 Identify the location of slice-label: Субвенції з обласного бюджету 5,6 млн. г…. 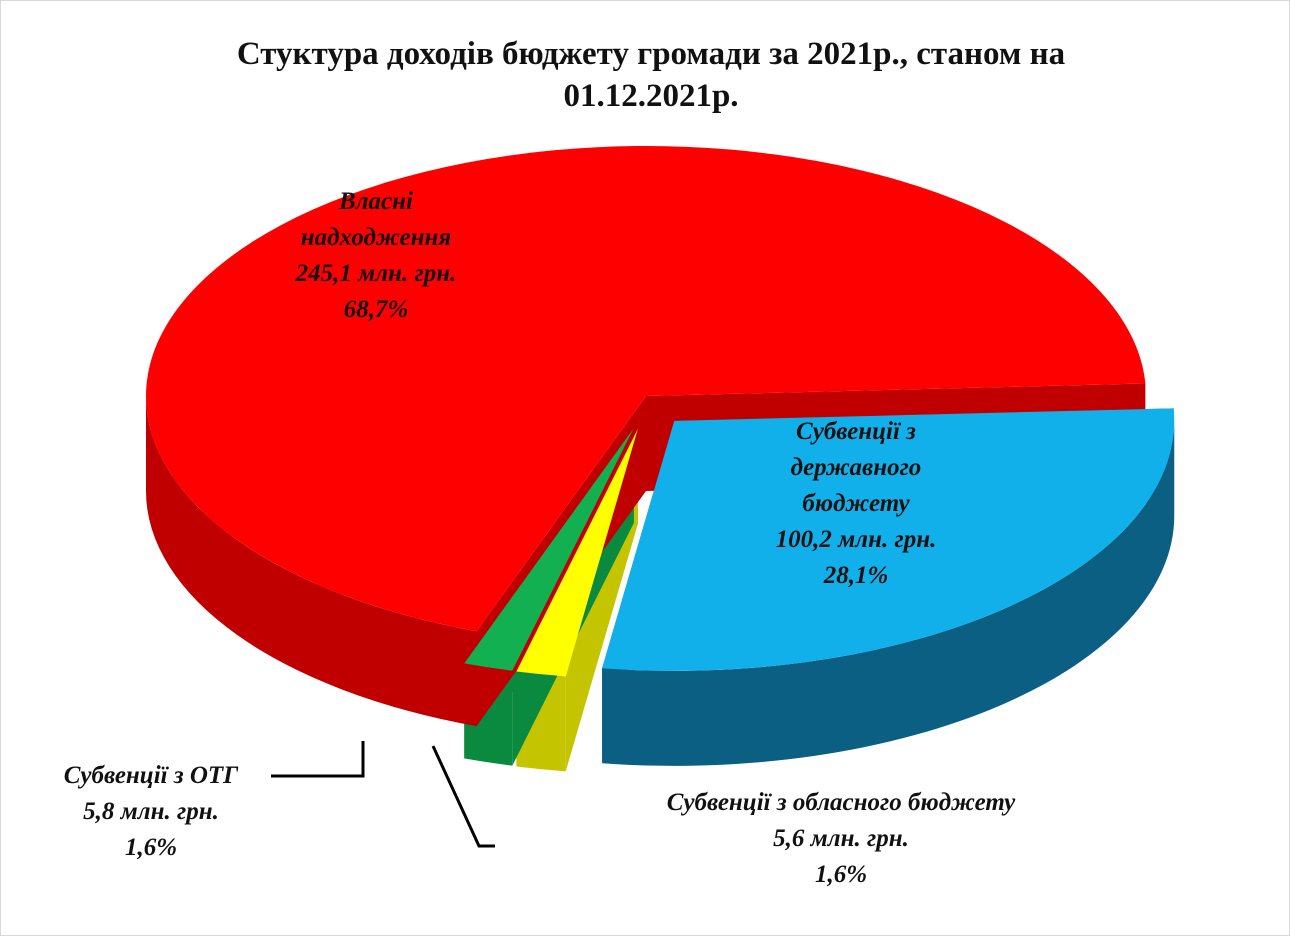
(841, 839).